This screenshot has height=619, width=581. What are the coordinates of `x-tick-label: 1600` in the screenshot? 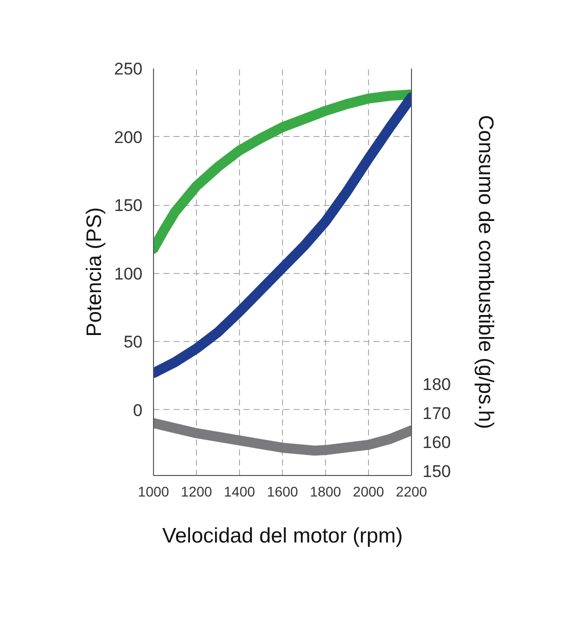 It's located at (282, 492).